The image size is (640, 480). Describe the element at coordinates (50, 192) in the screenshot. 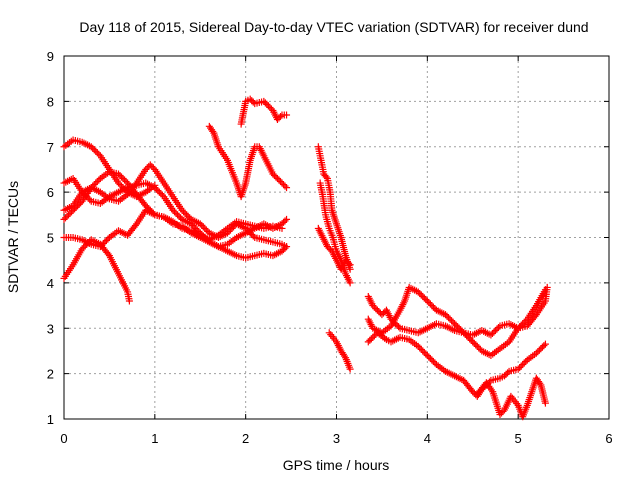

I see `y-tick-label: 6` at that location.